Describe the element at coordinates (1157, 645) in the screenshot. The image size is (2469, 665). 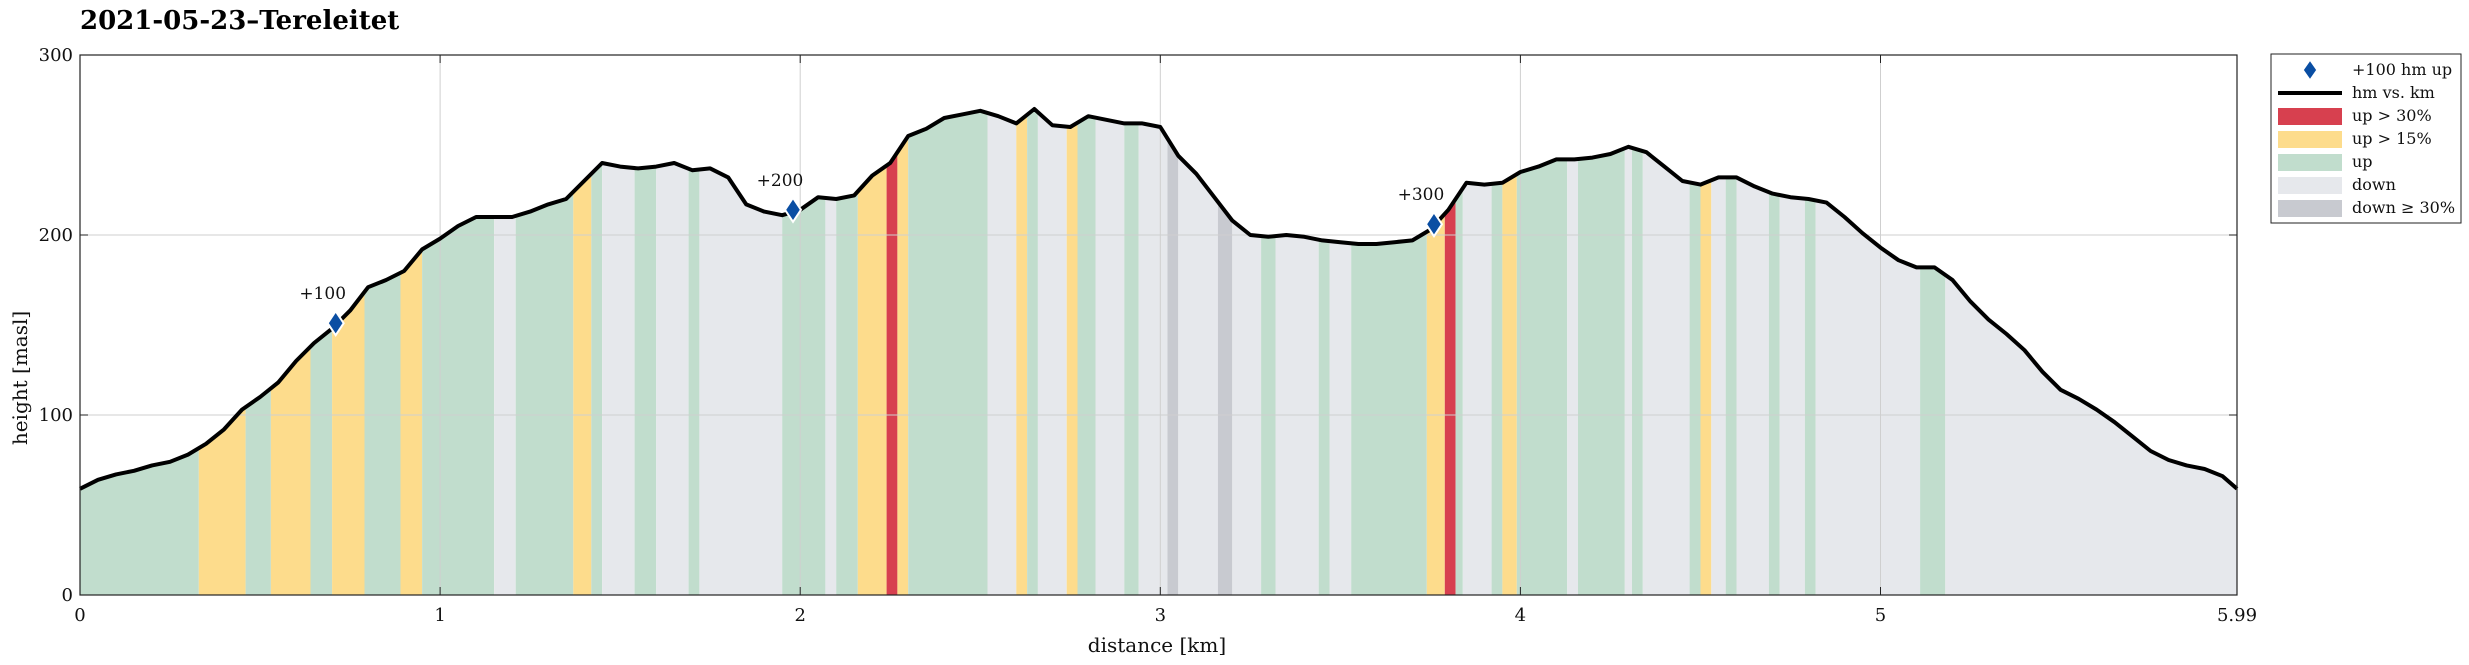
I see `x-axis-label: distance [km]` at that location.